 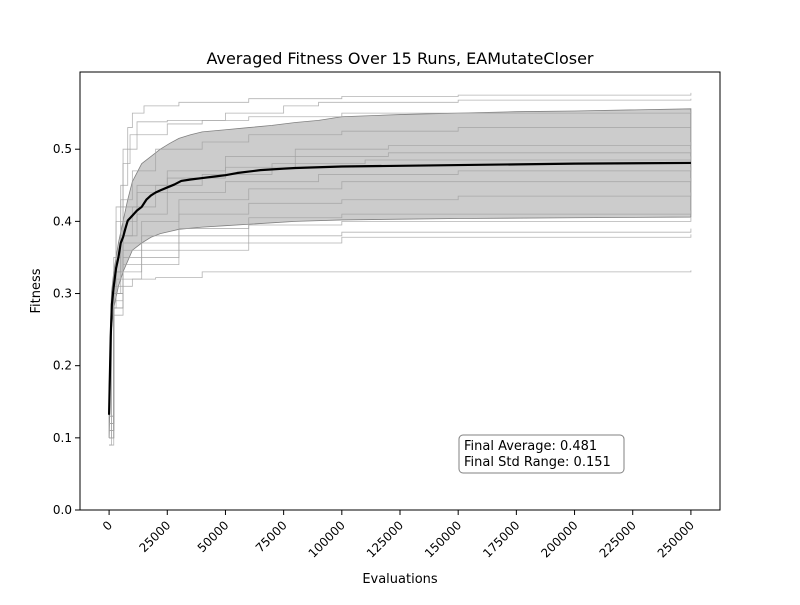 What do you see at coordinates (62, 366) in the screenshot?
I see `y-tick-label: 0.2` at bounding box center [62, 366].